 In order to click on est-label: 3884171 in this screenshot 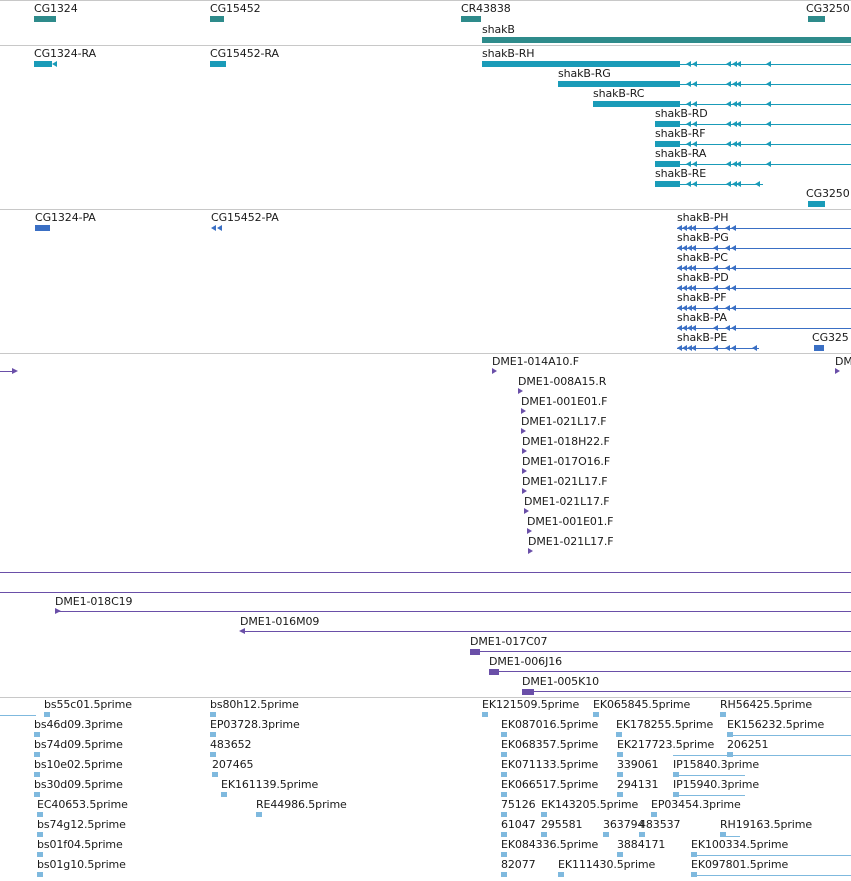, I will do `click(641, 844)`.